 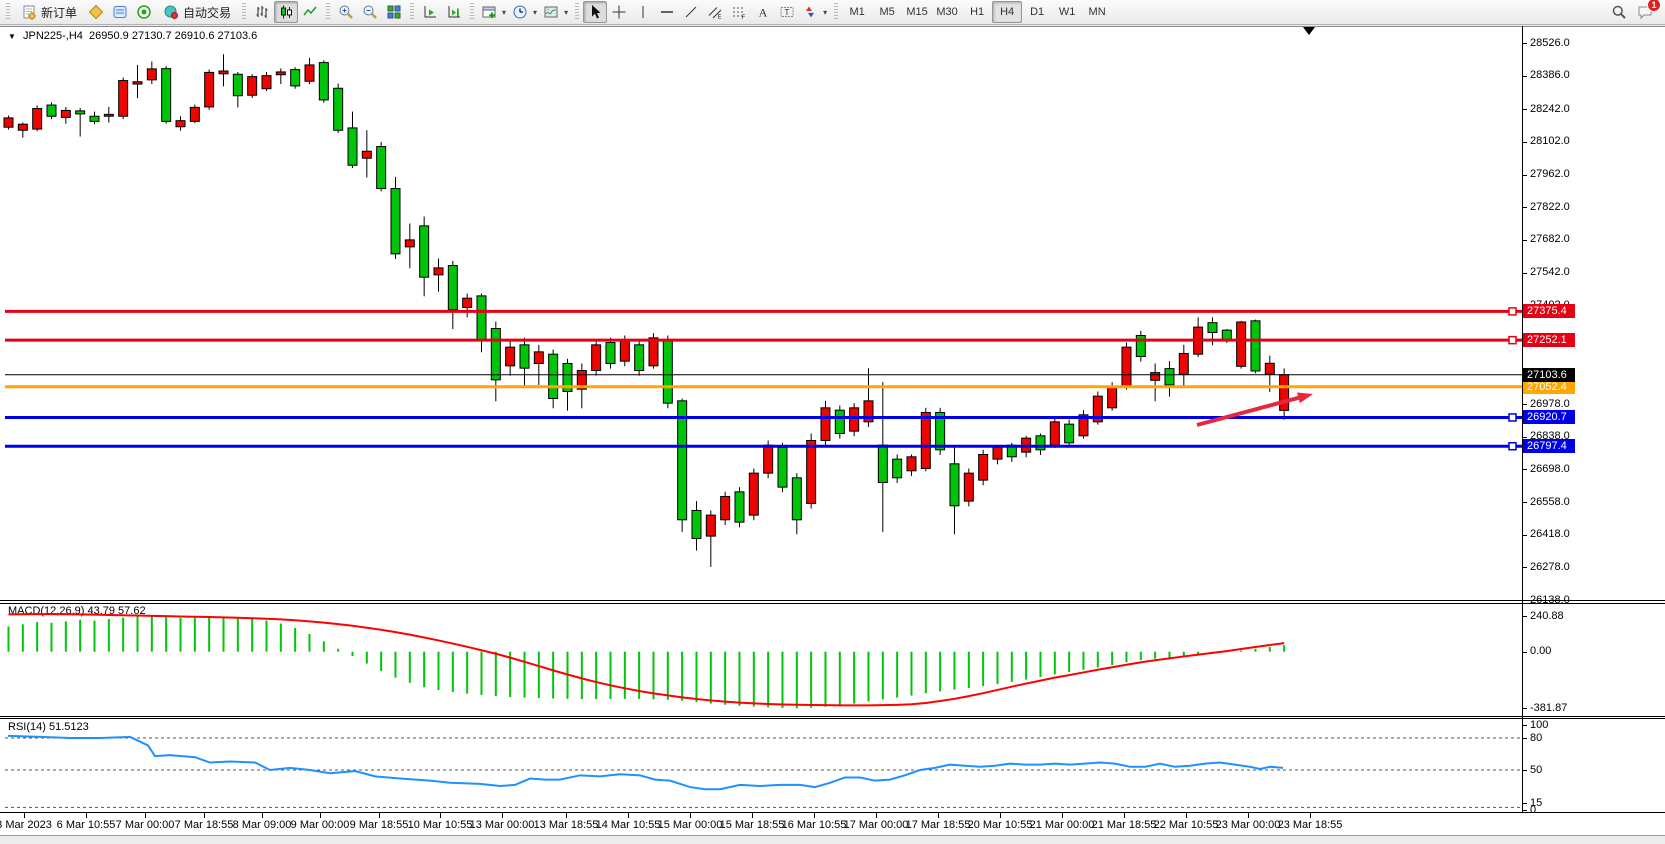 What do you see at coordinates (1550, 141) in the screenshot?
I see `price-tick-label: 28102.0` at bounding box center [1550, 141].